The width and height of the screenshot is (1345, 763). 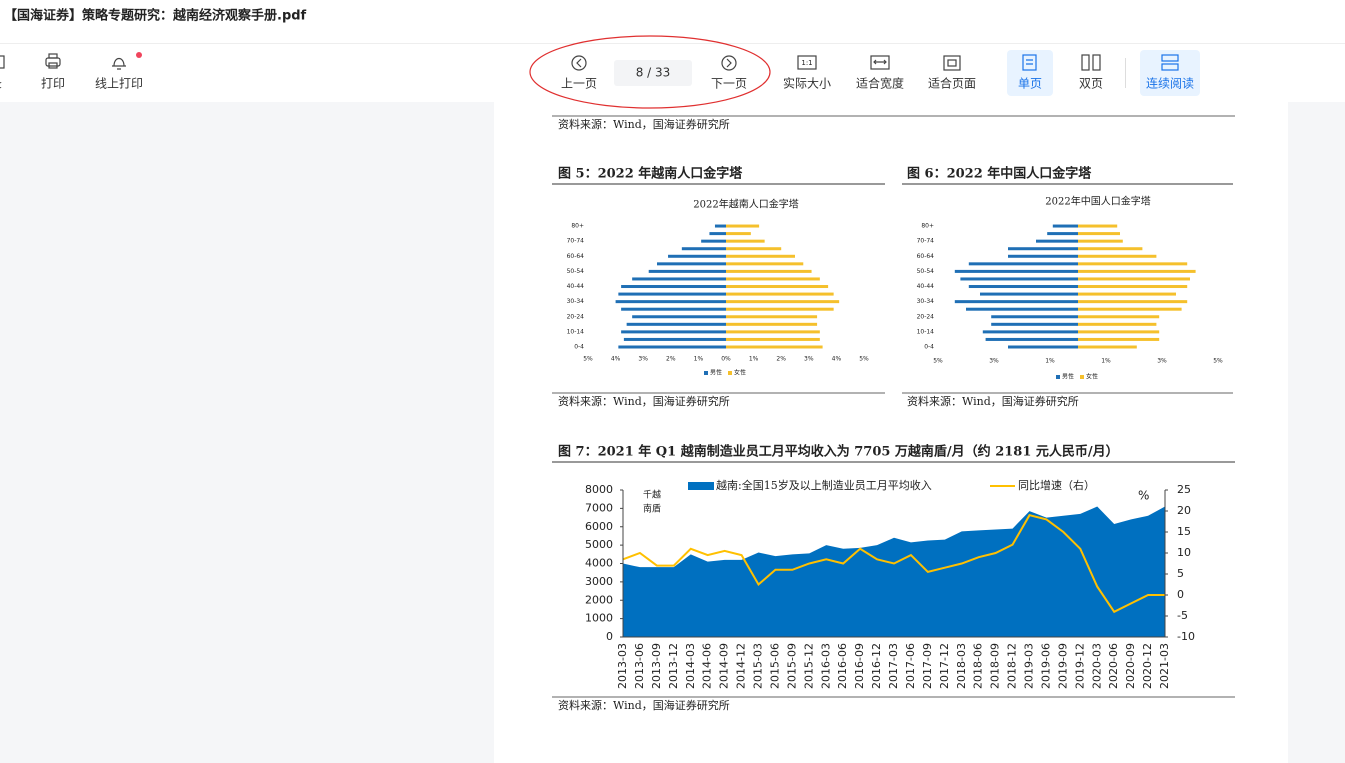 What do you see at coordinates (701, 486) in the screenshot?
I see `legend-swatch` at bounding box center [701, 486].